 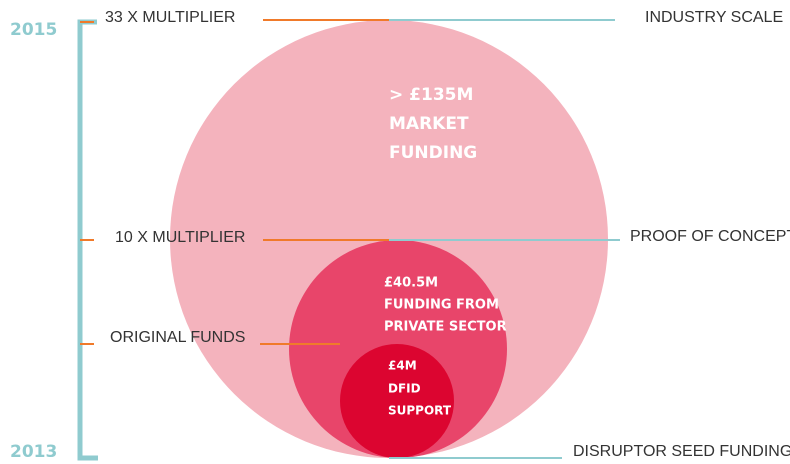 What do you see at coordinates (420, 411) in the screenshot?
I see `circle-line: SUPPORT` at bounding box center [420, 411].